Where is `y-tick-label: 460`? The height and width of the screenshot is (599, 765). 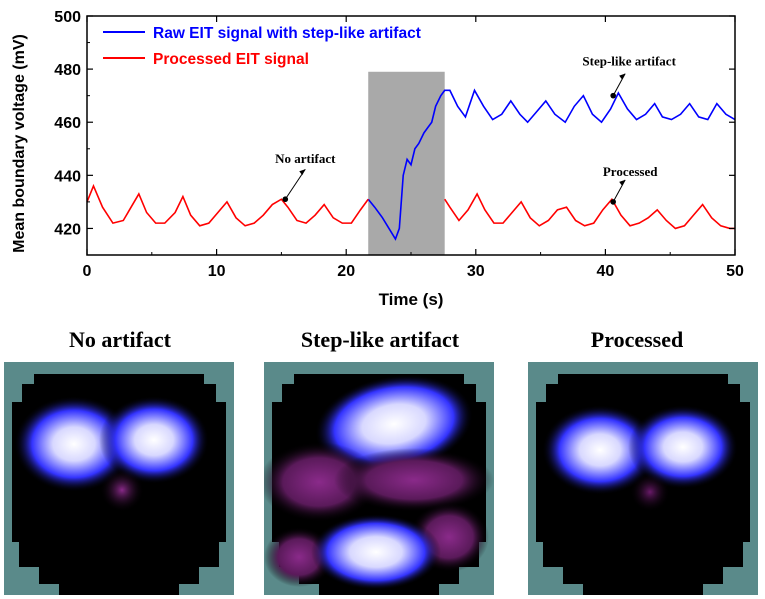 y-tick-label: 460 is located at coordinates (67, 123).